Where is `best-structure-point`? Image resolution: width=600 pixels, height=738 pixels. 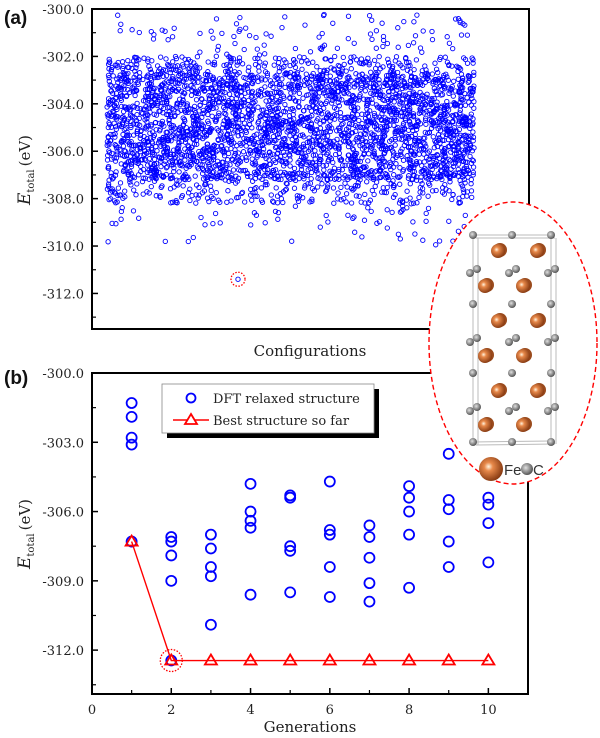 best-structure-point is located at coordinates (290, 659).